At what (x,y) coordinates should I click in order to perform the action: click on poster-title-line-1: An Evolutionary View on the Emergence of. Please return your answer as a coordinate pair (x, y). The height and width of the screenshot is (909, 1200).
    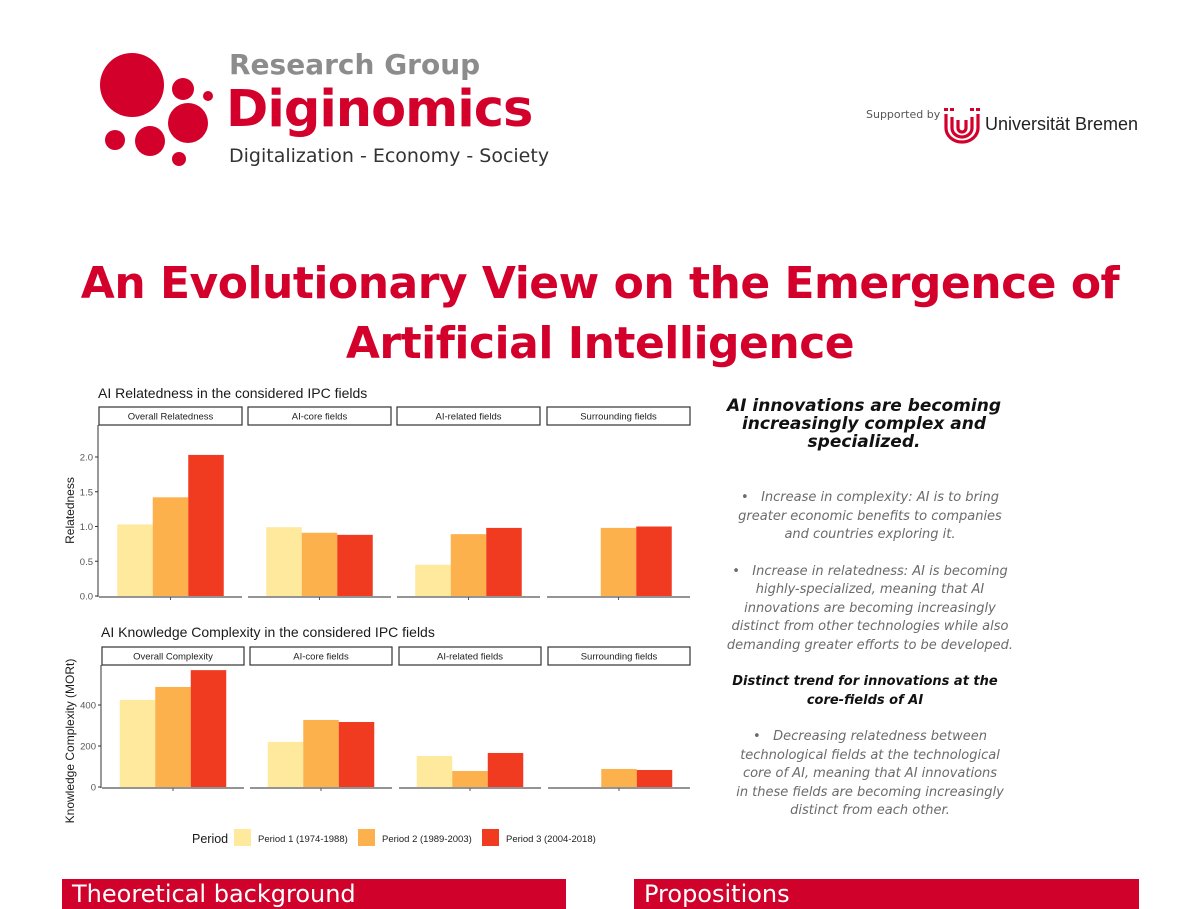
    Looking at the image, I should click on (600, 283).